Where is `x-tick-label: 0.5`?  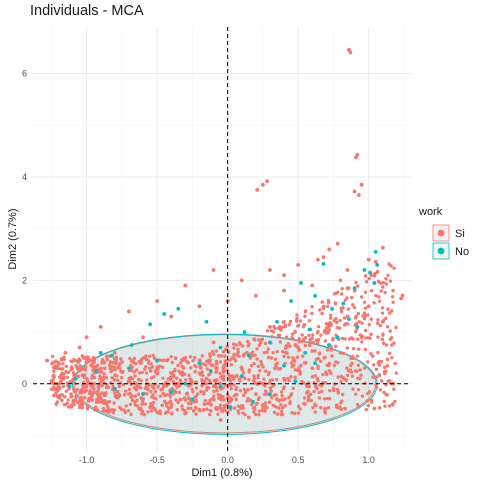
x-tick-label: 0.5 is located at coordinates (298, 460).